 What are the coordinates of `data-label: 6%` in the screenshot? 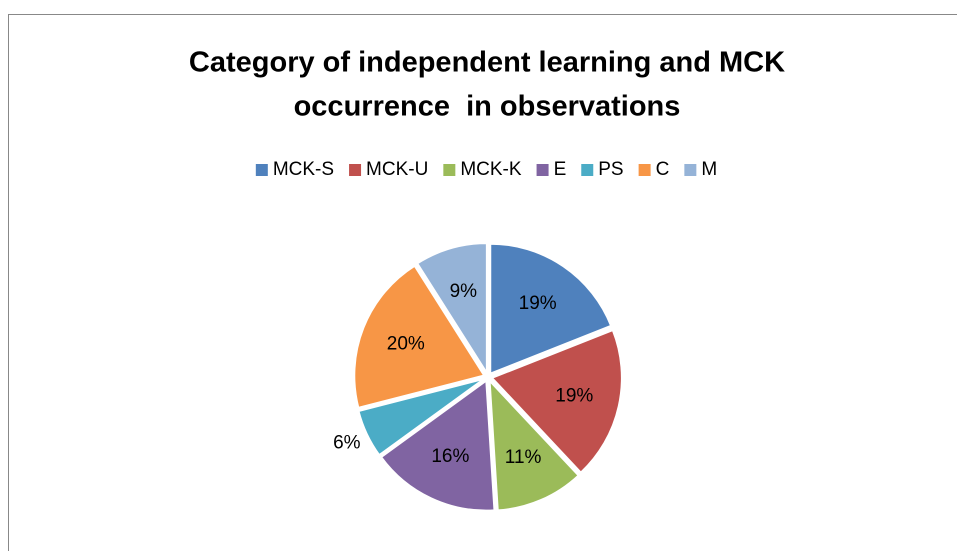 It's located at (347, 442).